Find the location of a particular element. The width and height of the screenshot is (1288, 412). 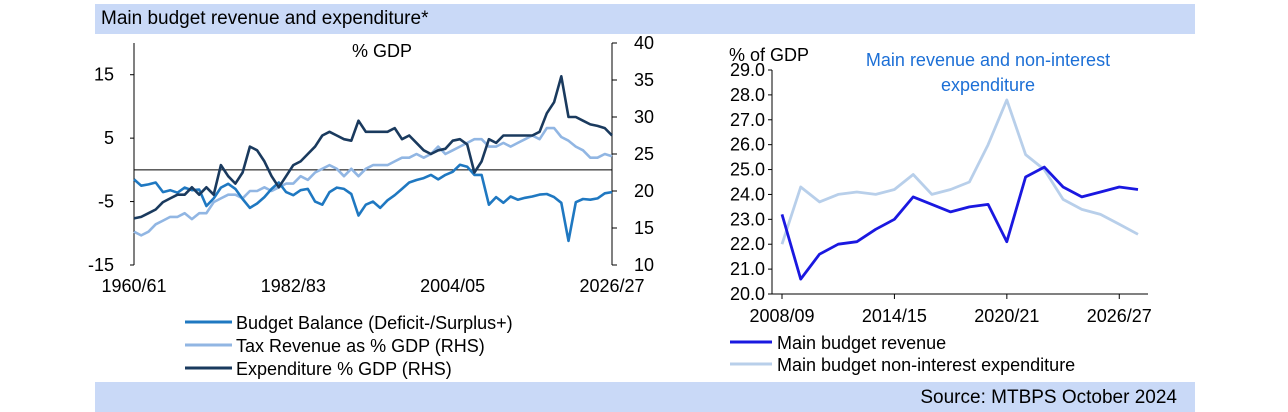

right-y-tick-label: 15 is located at coordinates (644, 228).